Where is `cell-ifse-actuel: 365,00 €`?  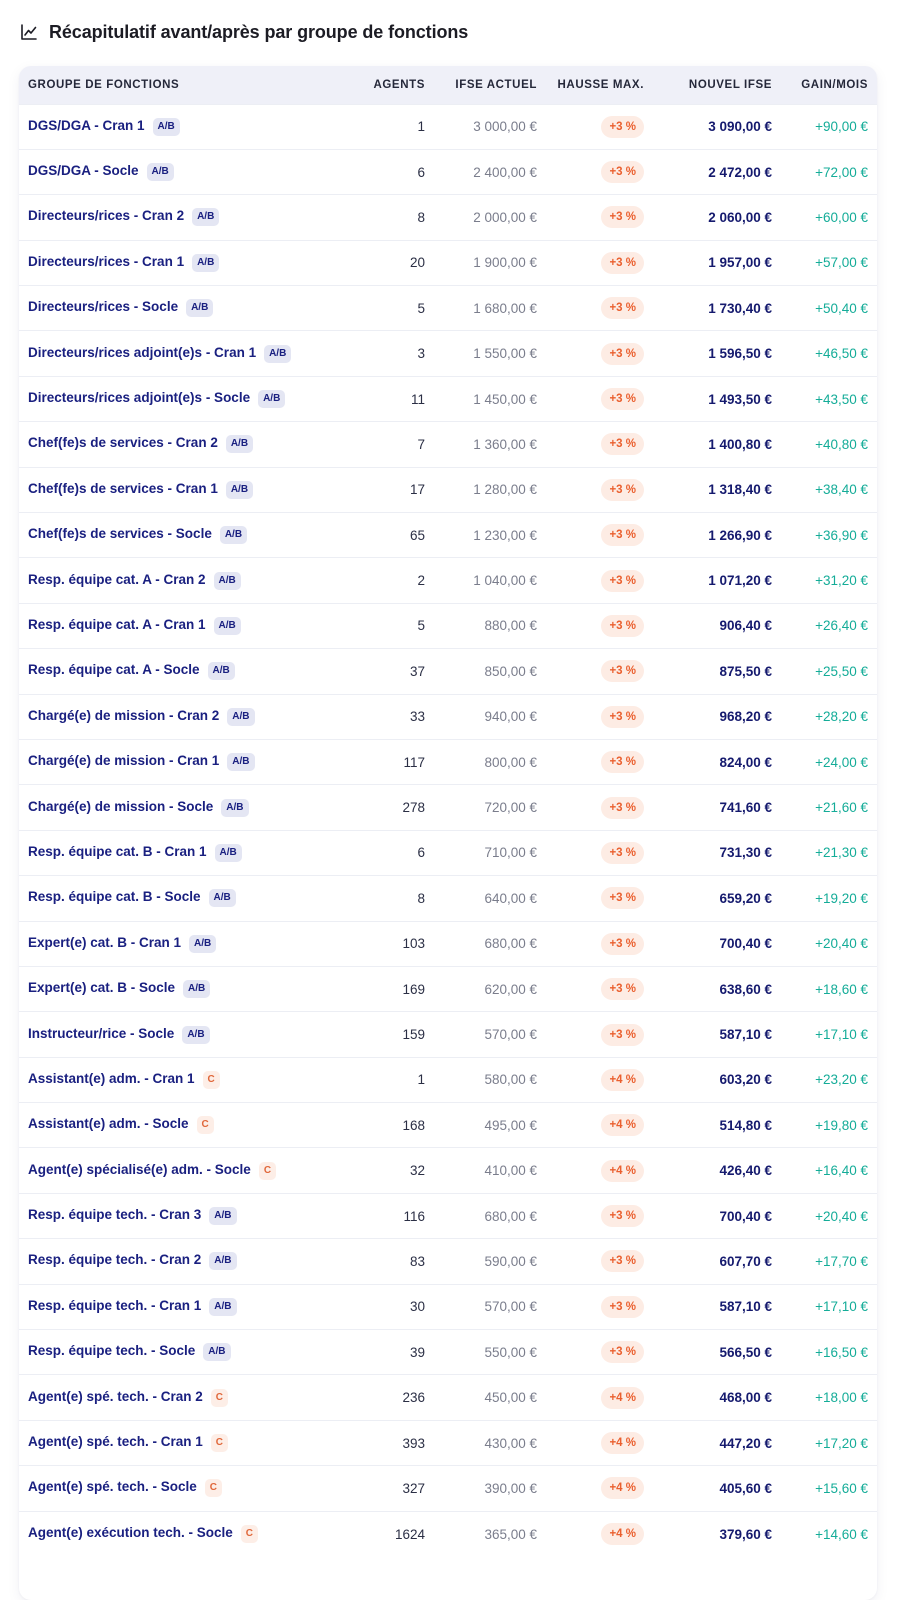 cell-ifse-actuel: 365,00 € is located at coordinates (510, 1534).